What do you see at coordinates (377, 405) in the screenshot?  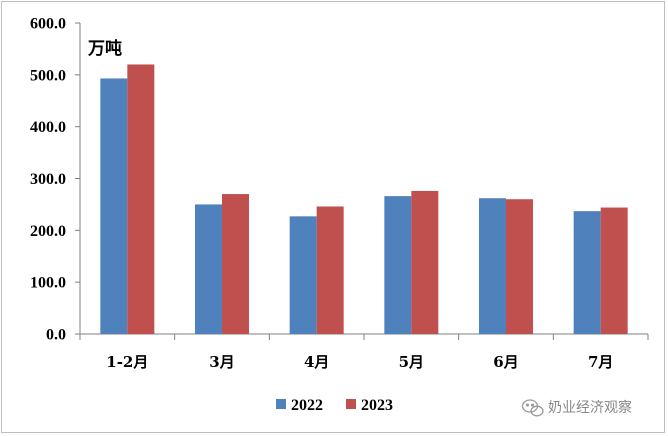 I see `legend-label-2023: 2023` at bounding box center [377, 405].